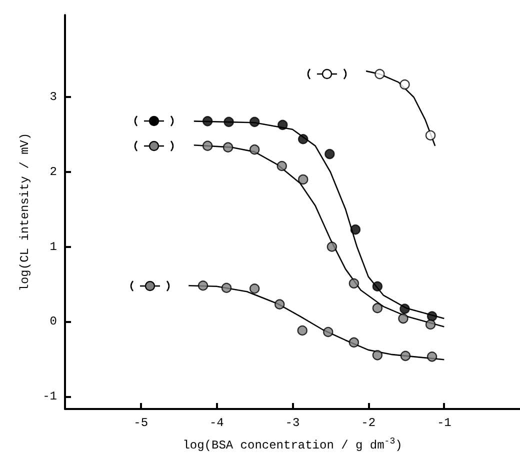 The image size is (520, 457). What do you see at coordinates (25, 212) in the screenshot?
I see `y-axis-title: log(CL intensity / mV)` at bounding box center [25, 212].